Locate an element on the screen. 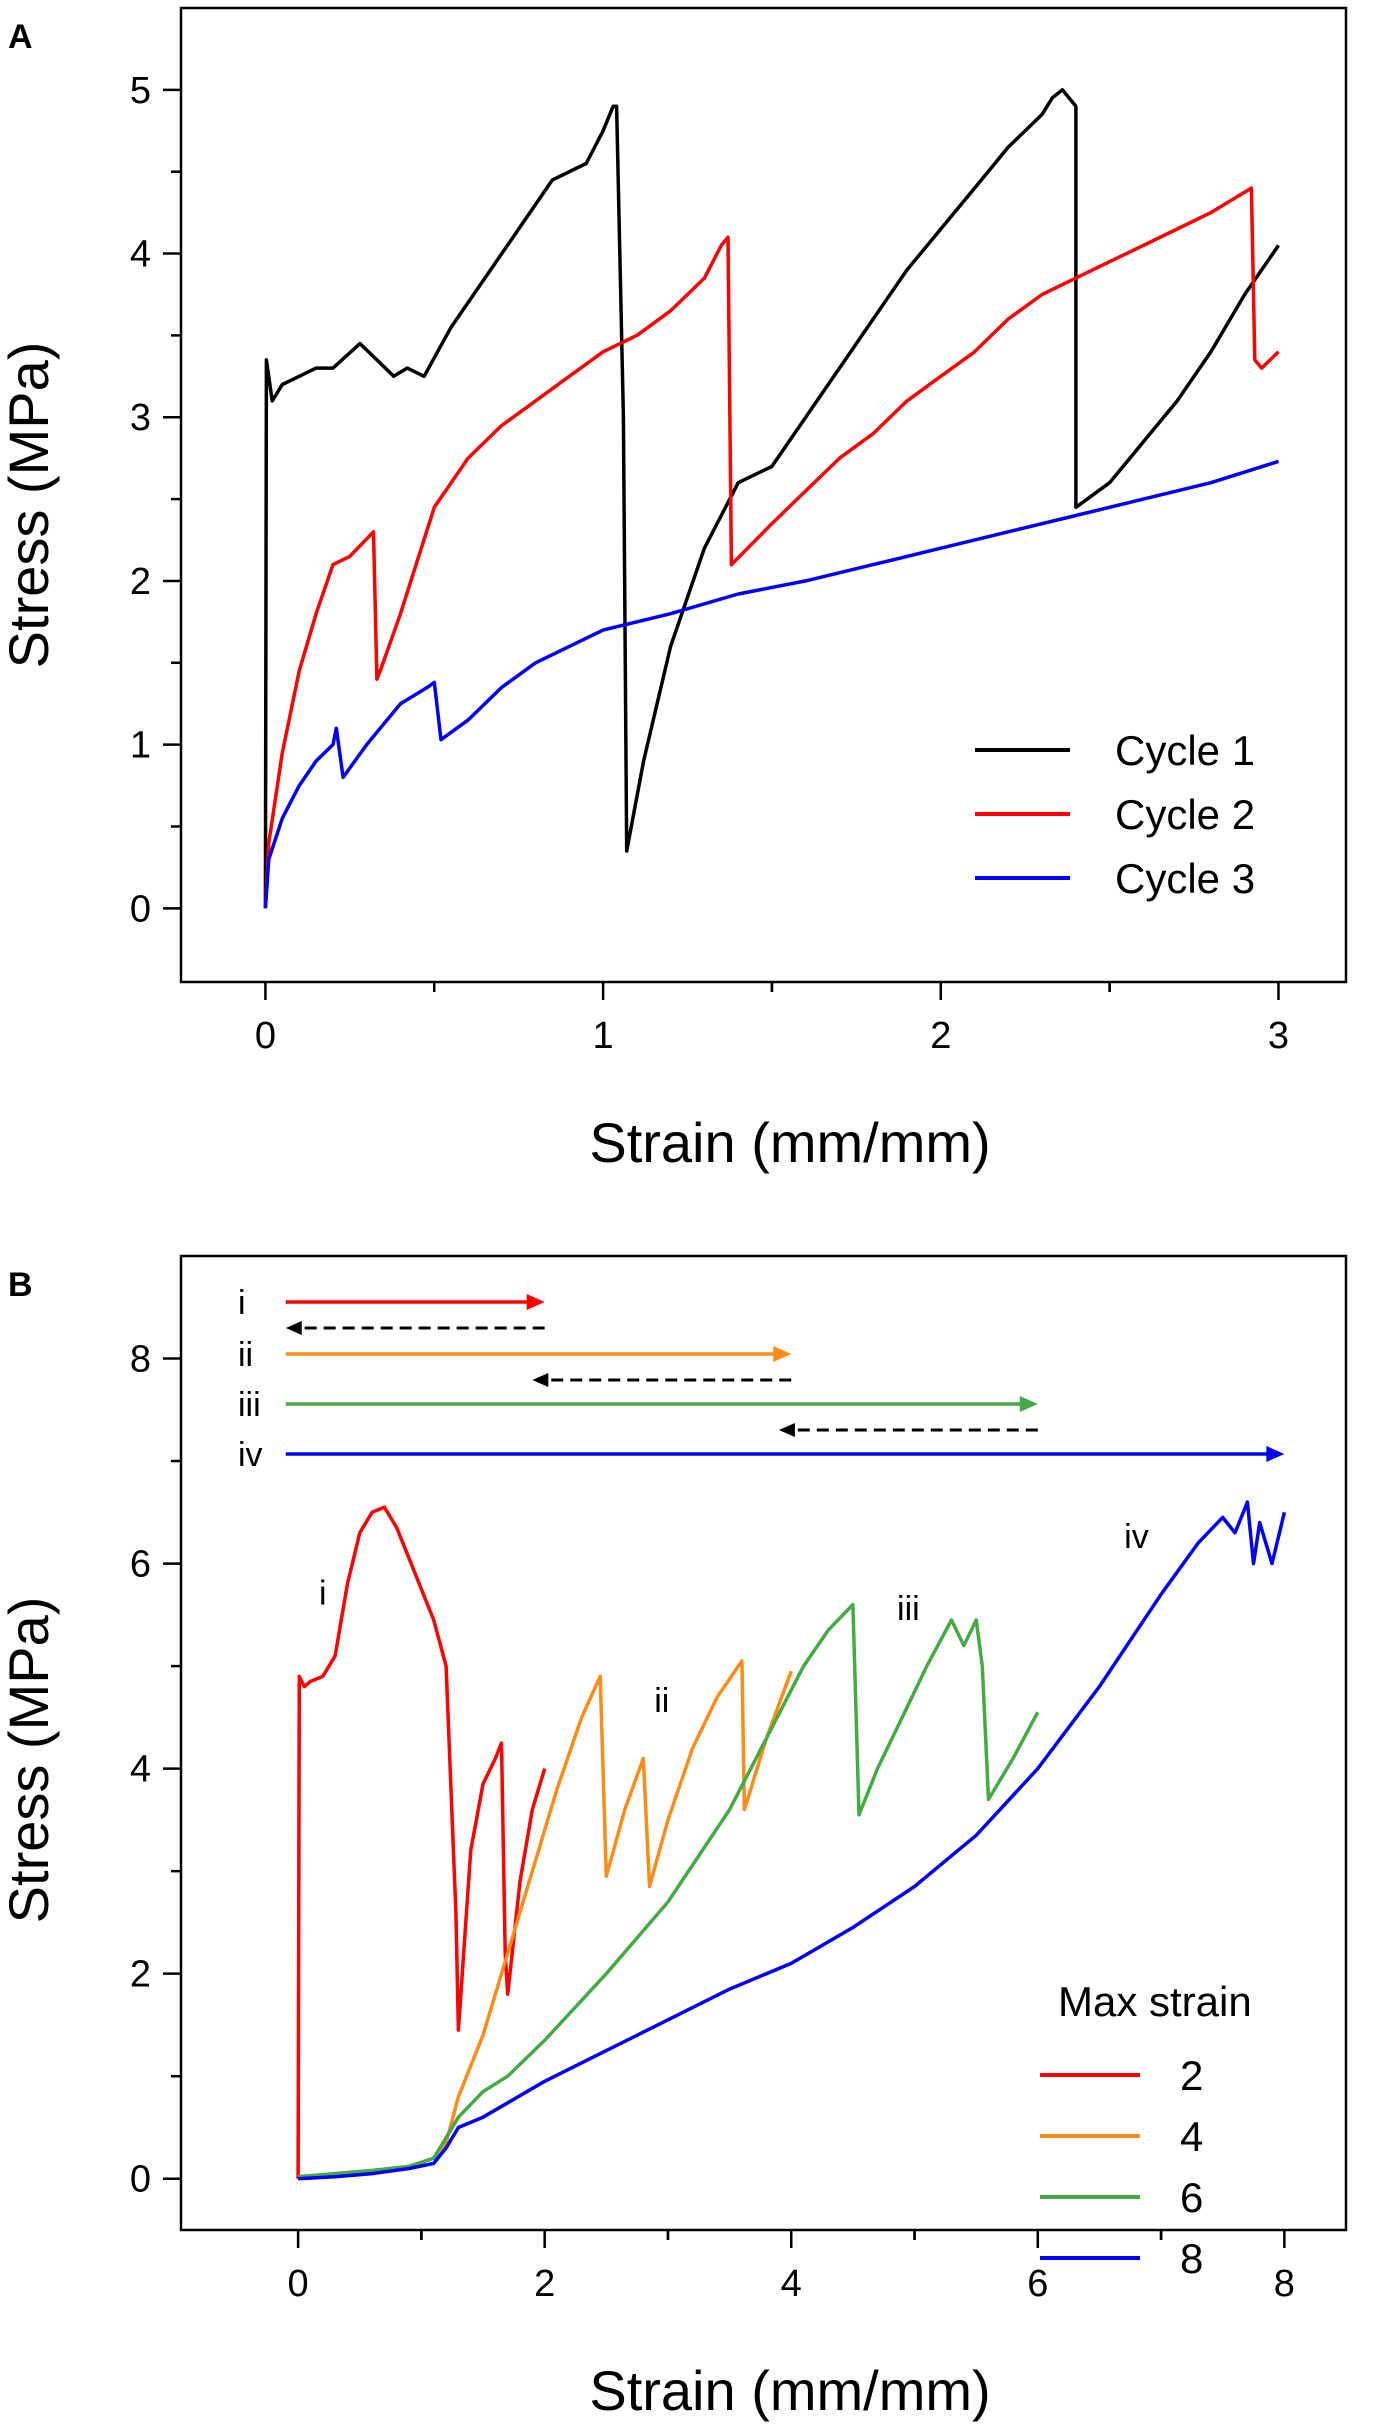 The width and height of the screenshot is (1400, 2428). y-tick-label: 8 is located at coordinates (140, 1360).